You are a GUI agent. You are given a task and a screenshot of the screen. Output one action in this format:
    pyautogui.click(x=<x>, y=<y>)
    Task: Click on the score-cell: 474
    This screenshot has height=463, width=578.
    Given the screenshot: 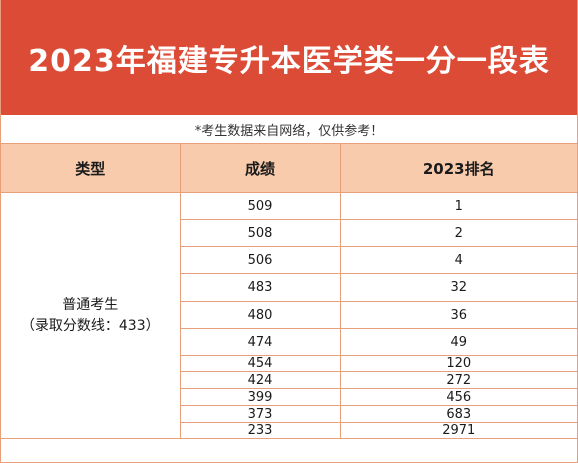 What is the action you would take?
    pyautogui.click(x=260, y=342)
    